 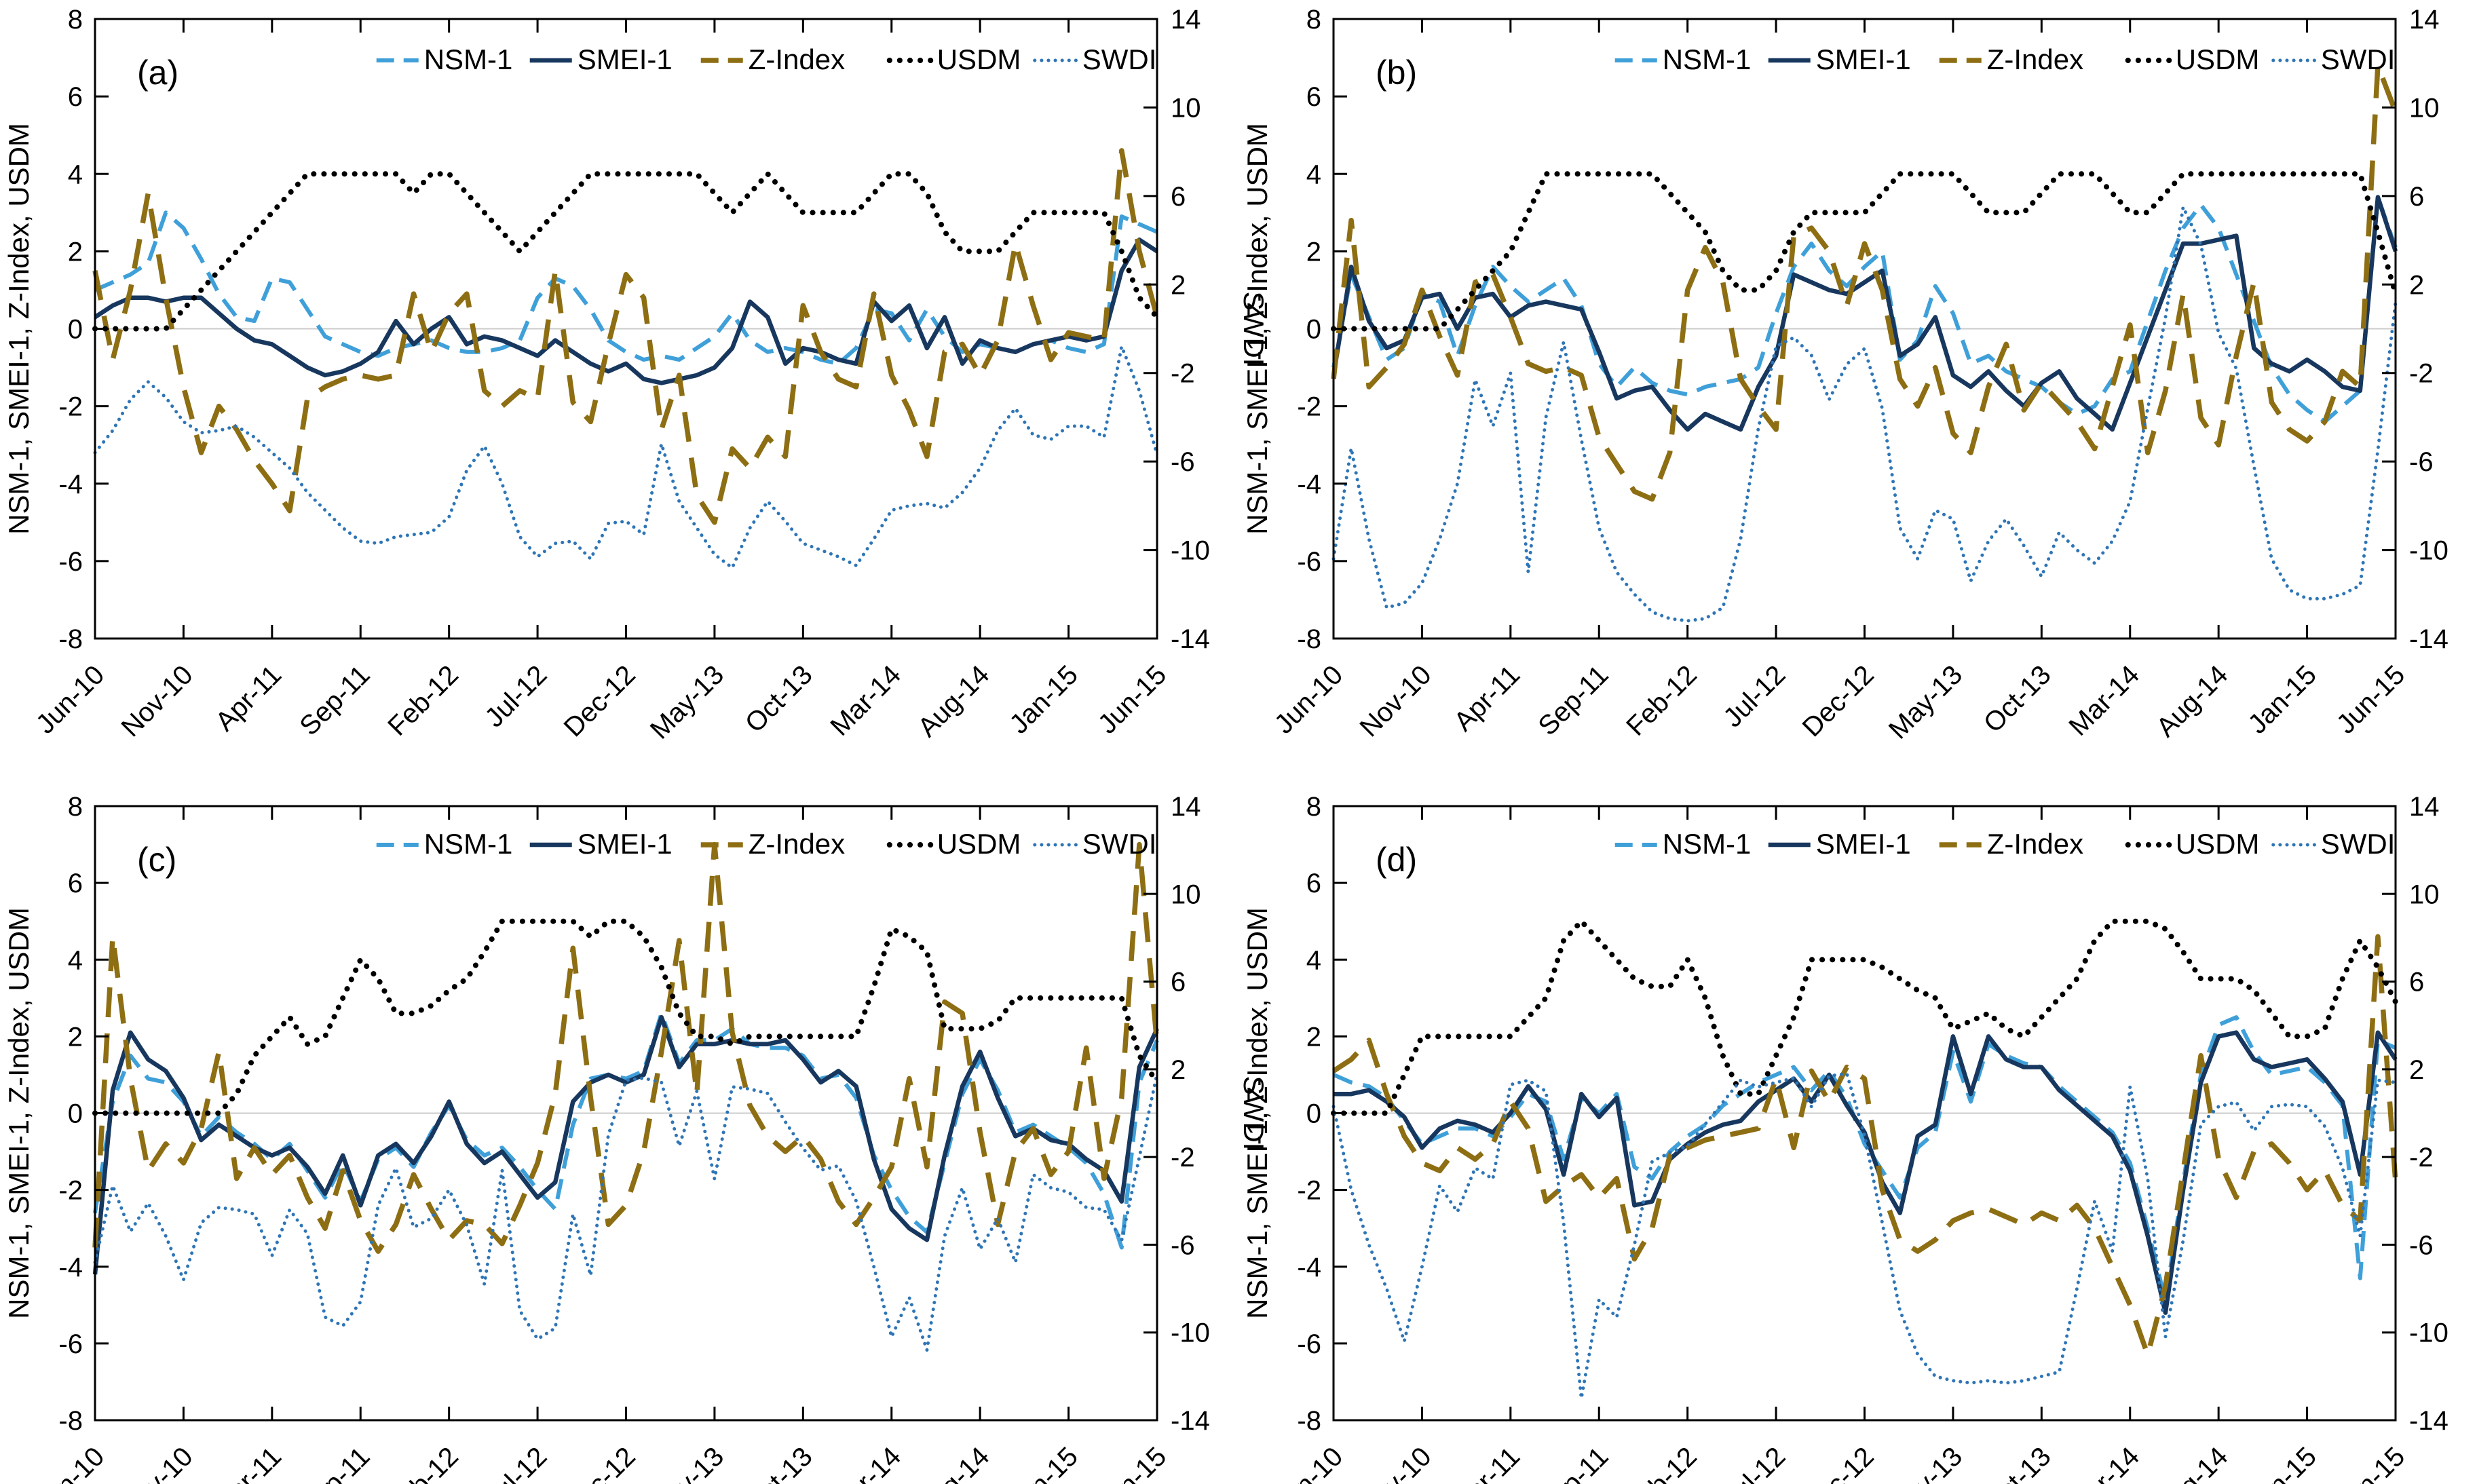 What do you see at coordinates (156, 860) in the screenshot?
I see `panel-letter: (c)` at bounding box center [156, 860].